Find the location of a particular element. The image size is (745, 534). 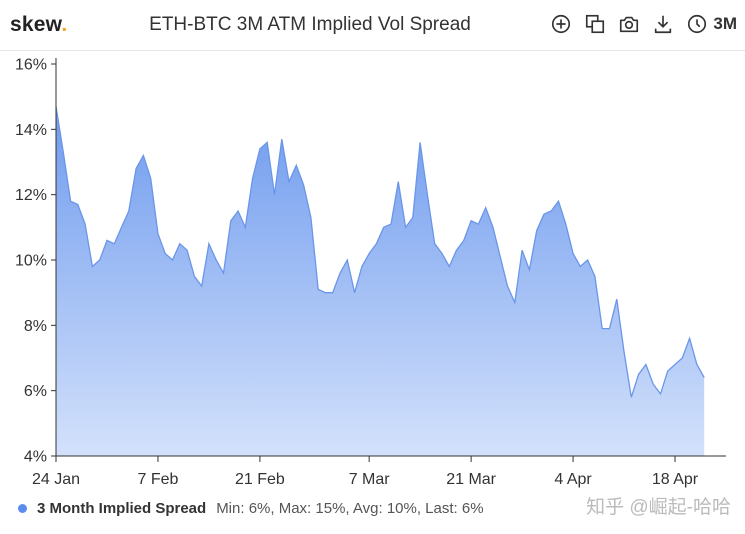

legend-marker is located at coordinates (22, 508).